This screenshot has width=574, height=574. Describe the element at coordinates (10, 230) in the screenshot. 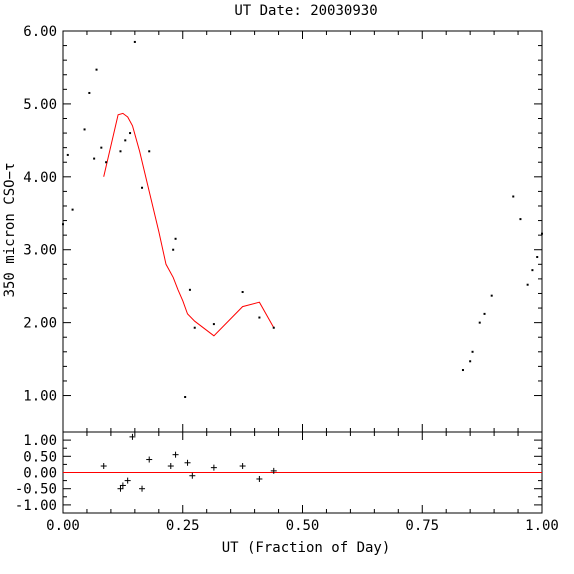

I see `y-axis-label: 350 micron CSO−τ` at that location.